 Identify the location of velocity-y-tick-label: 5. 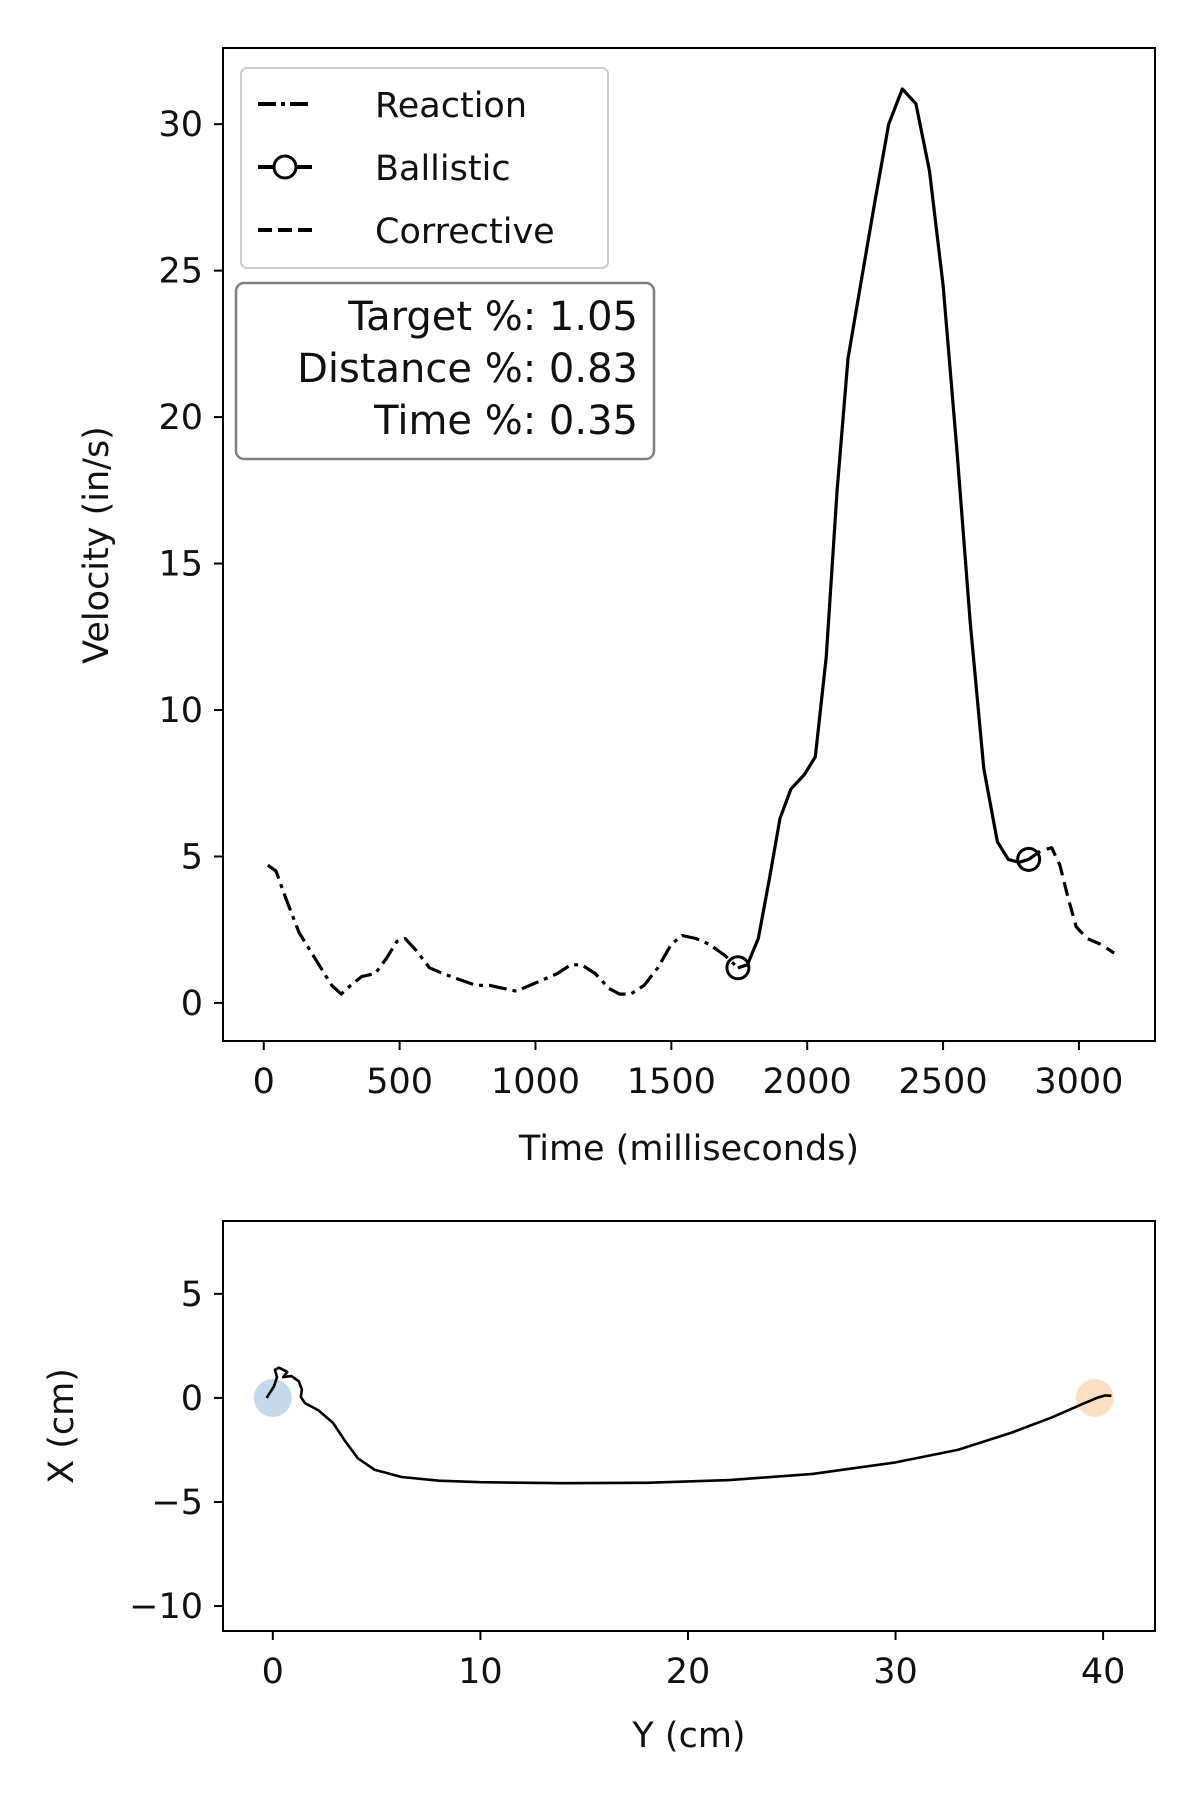
(192, 857).